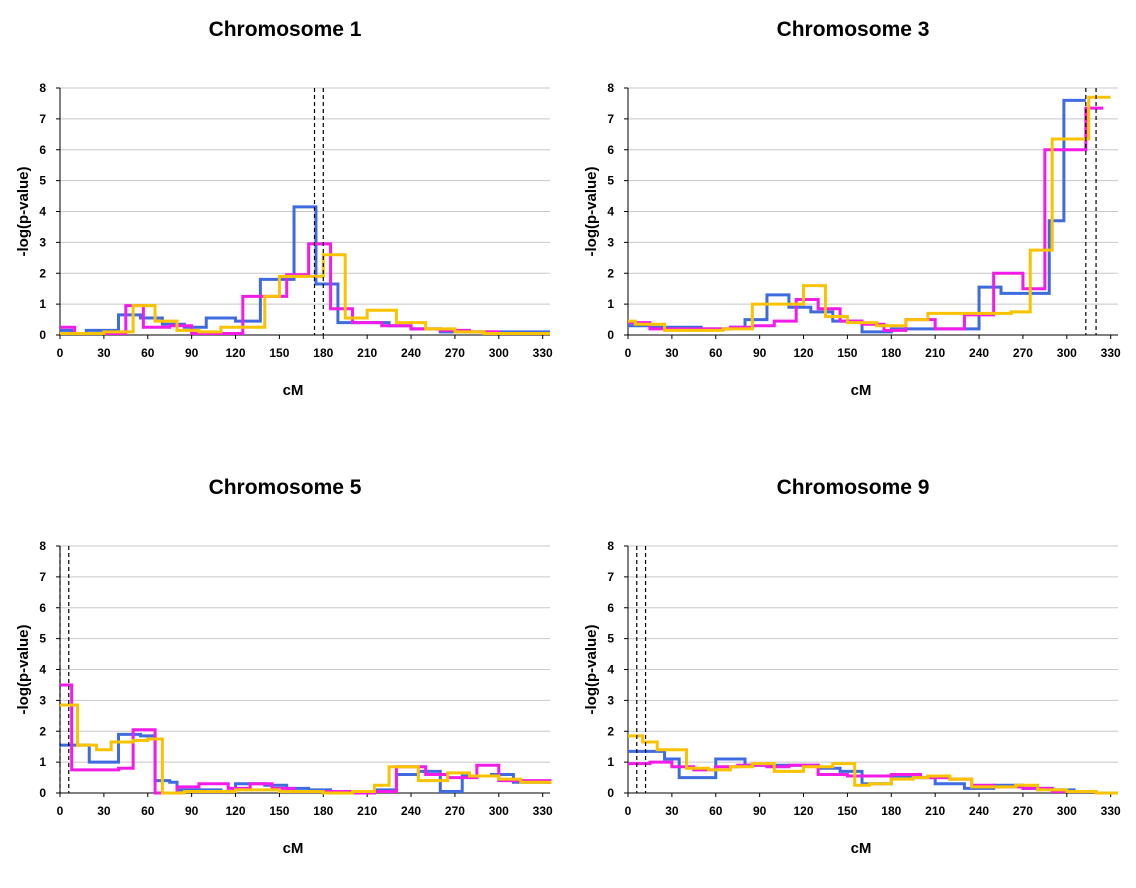 The height and width of the screenshot is (888, 1136). Describe the element at coordinates (866, 219) in the screenshot. I see `series-line-magenta` at that location.